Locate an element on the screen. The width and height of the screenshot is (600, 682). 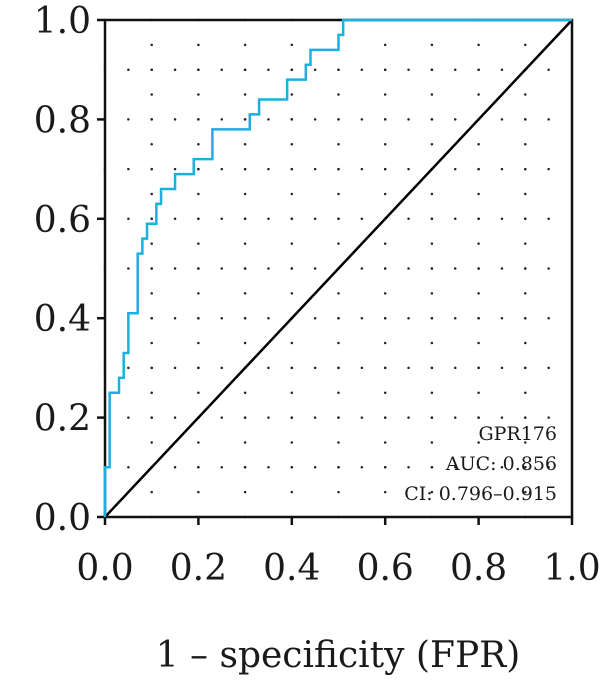
annotation-auc: AUC: 0.856 is located at coordinates (501, 464).